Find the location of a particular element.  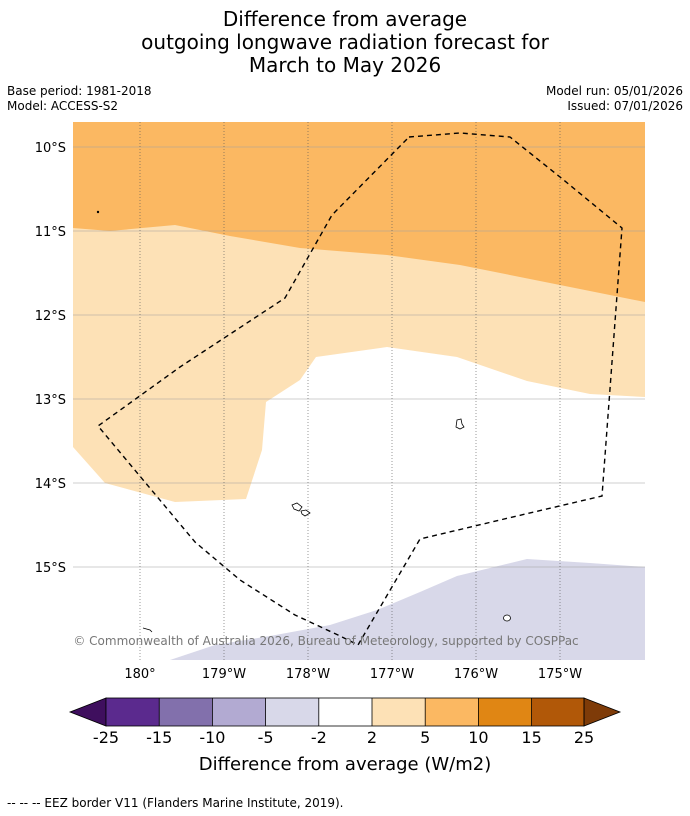

anomaly-region-neg5-to-neg2 is located at coordinates (407, 609).